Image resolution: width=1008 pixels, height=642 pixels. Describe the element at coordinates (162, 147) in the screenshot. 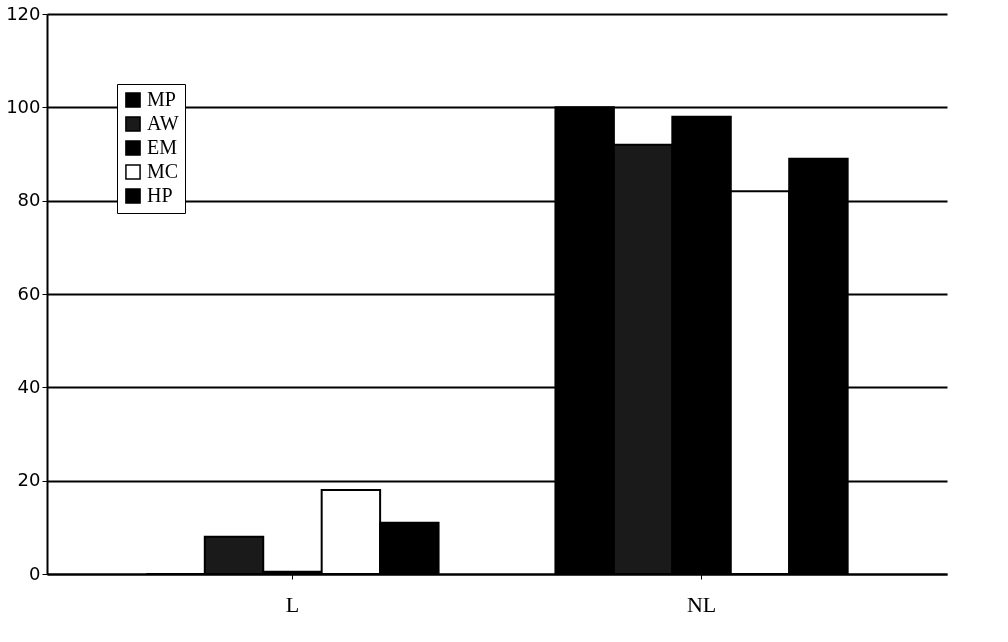

I see `legend-label: EM` at that location.